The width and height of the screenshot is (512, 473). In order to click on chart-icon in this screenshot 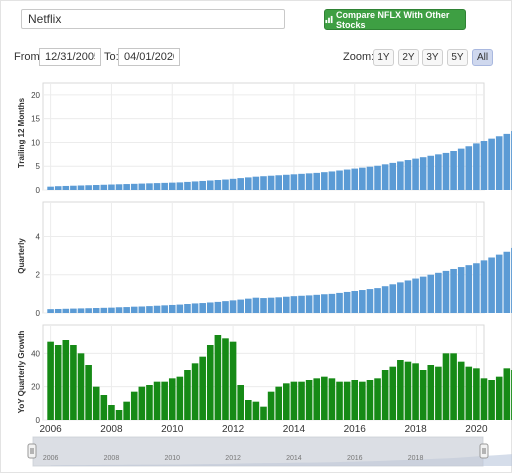, I will do `click(329, 19)`.